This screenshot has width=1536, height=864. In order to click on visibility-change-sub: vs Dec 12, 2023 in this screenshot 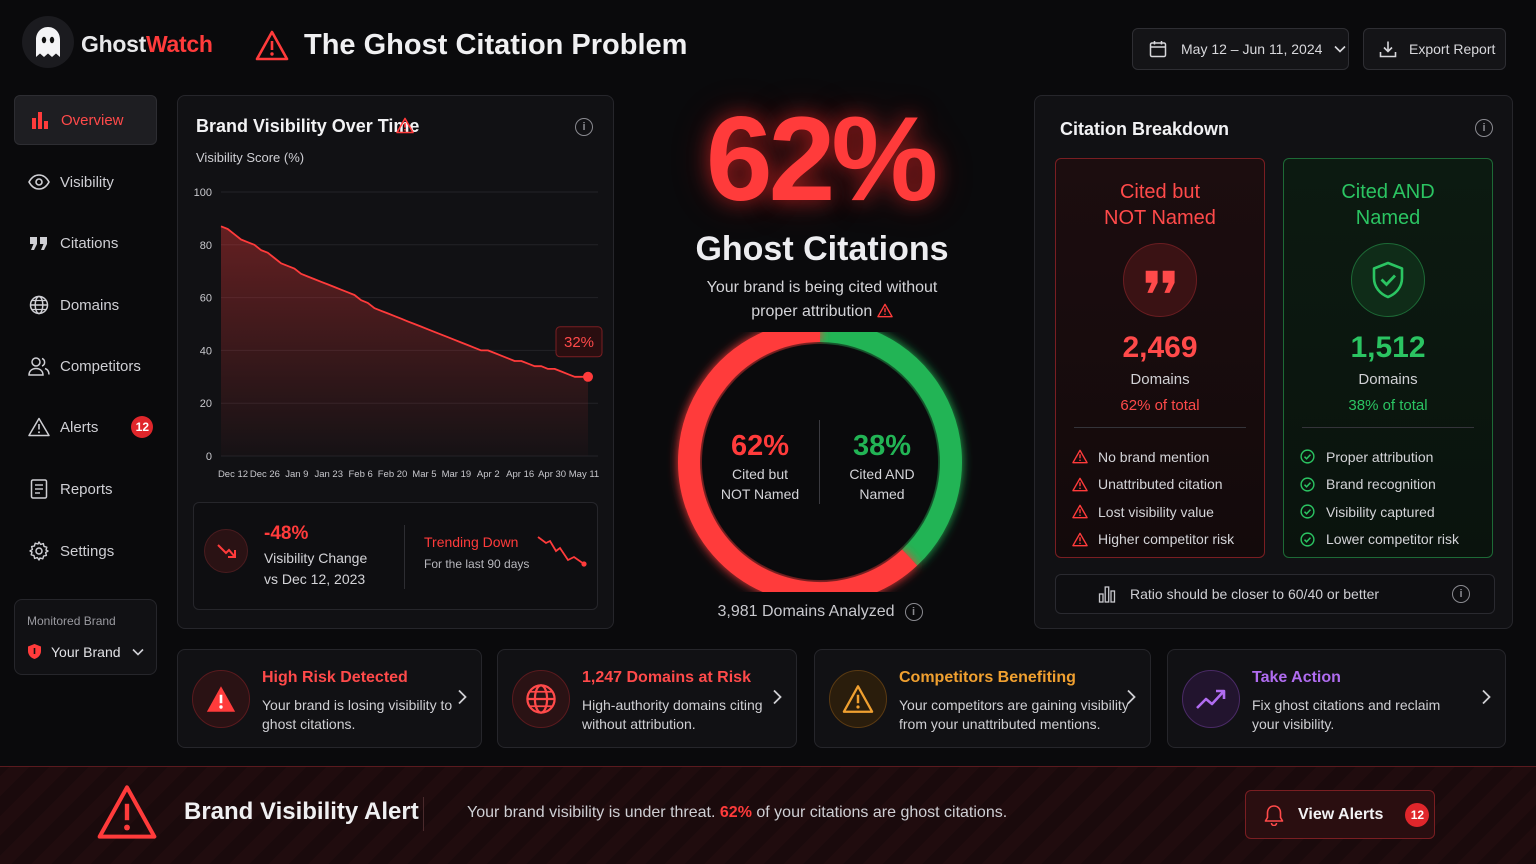, I will do `click(315, 579)`.